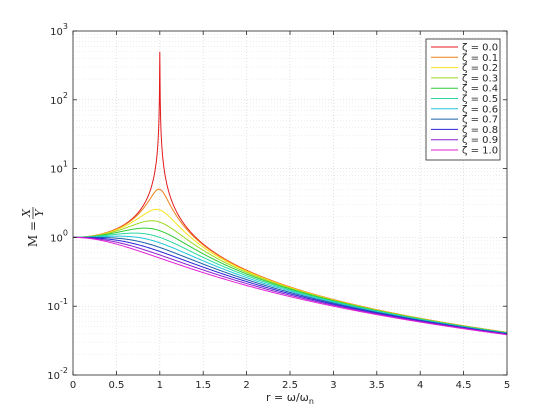 Image resolution: width=560 pixels, height=420 pixels. I want to click on y-tick-label: 10⁻¹, so click(57, 305).